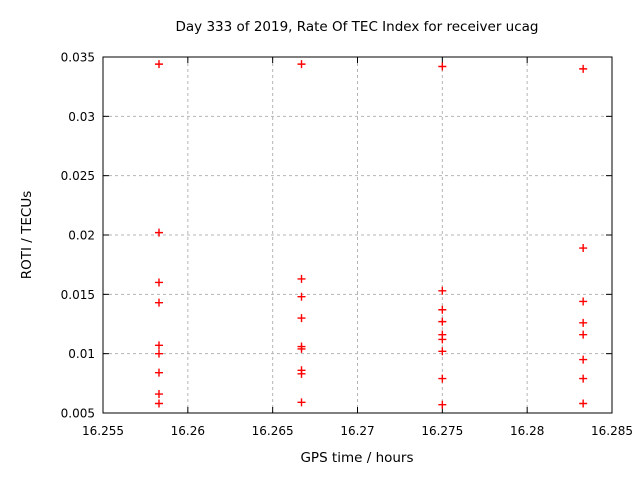 Image resolution: width=640 pixels, height=480 pixels. Describe the element at coordinates (527, 431) in the screenshot. I see `x-tick-label: 16.28` at that location.